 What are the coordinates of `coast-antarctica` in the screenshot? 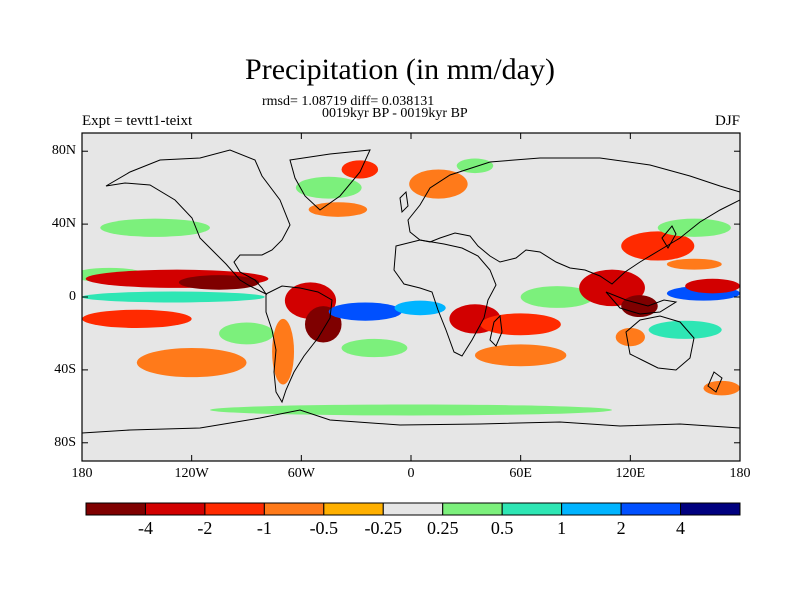 It's located at (411, 421).